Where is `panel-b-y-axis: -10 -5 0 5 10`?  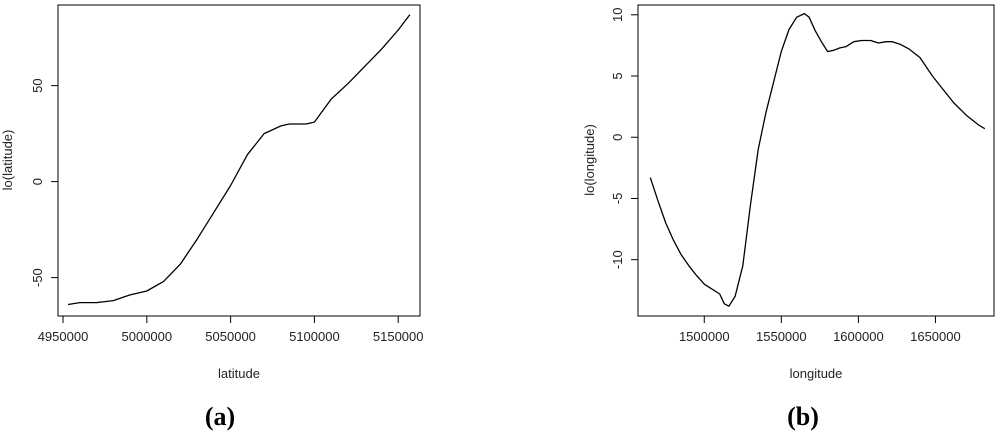
panel-b-y-axis: -10 -5 0 5 10 is located at coordinates (624, 138).